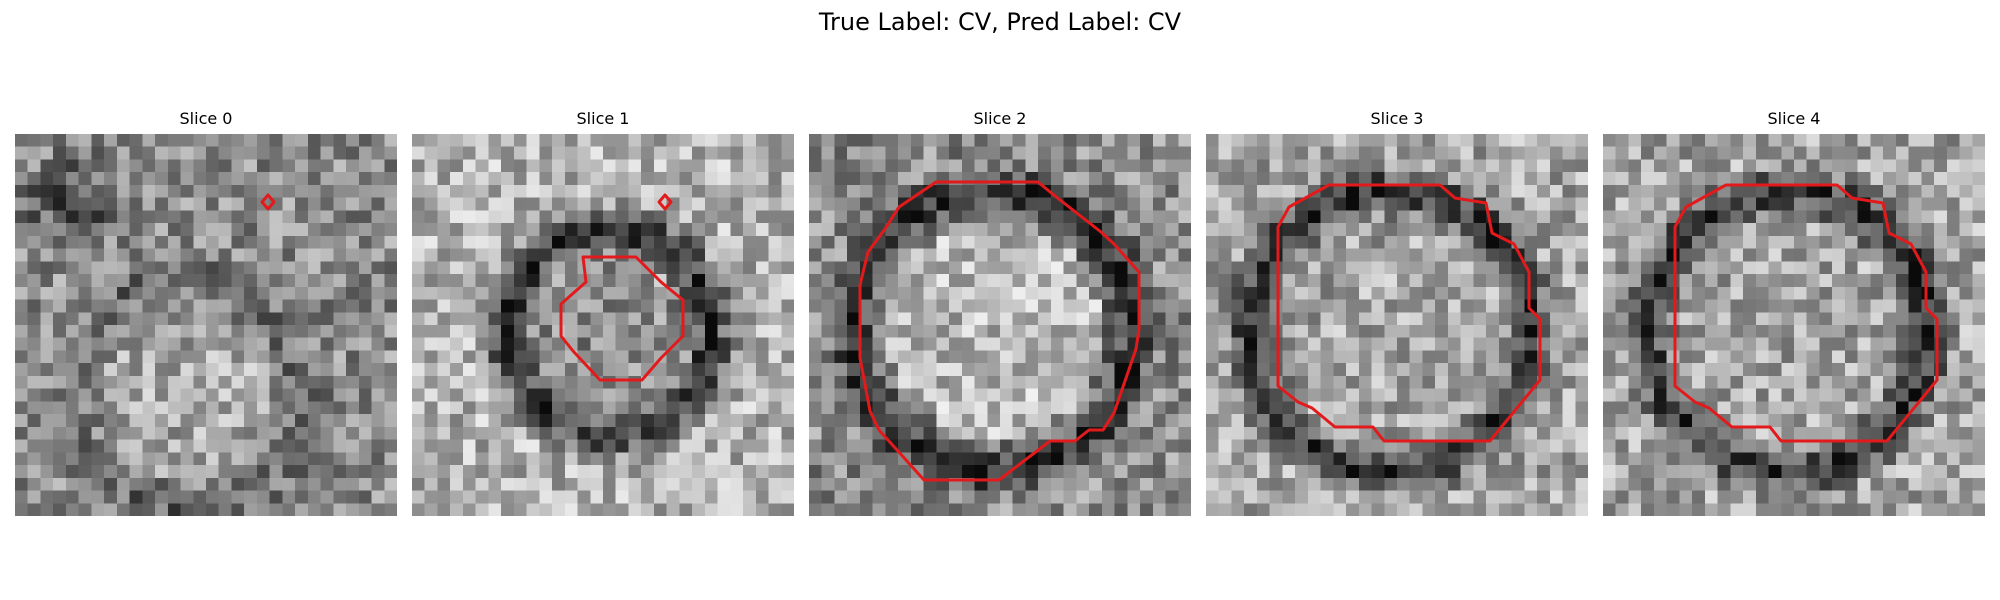  Describe the element at coordinates (603, 325) in the screenshot. I see `slice-1-image` at that location.